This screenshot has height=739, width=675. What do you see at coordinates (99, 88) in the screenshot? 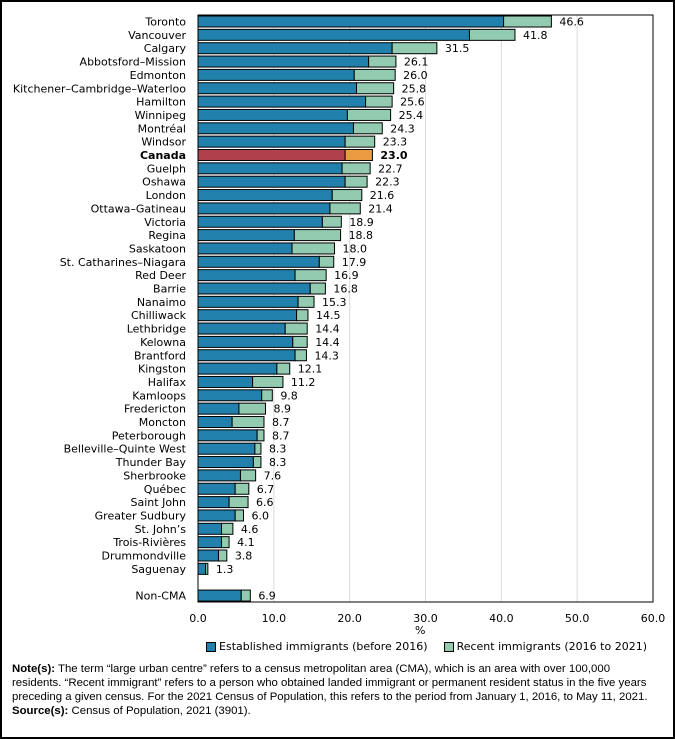
I see `category-label: Kitchener–Cambridge–Waterloo` at bounding box center [99, 88].